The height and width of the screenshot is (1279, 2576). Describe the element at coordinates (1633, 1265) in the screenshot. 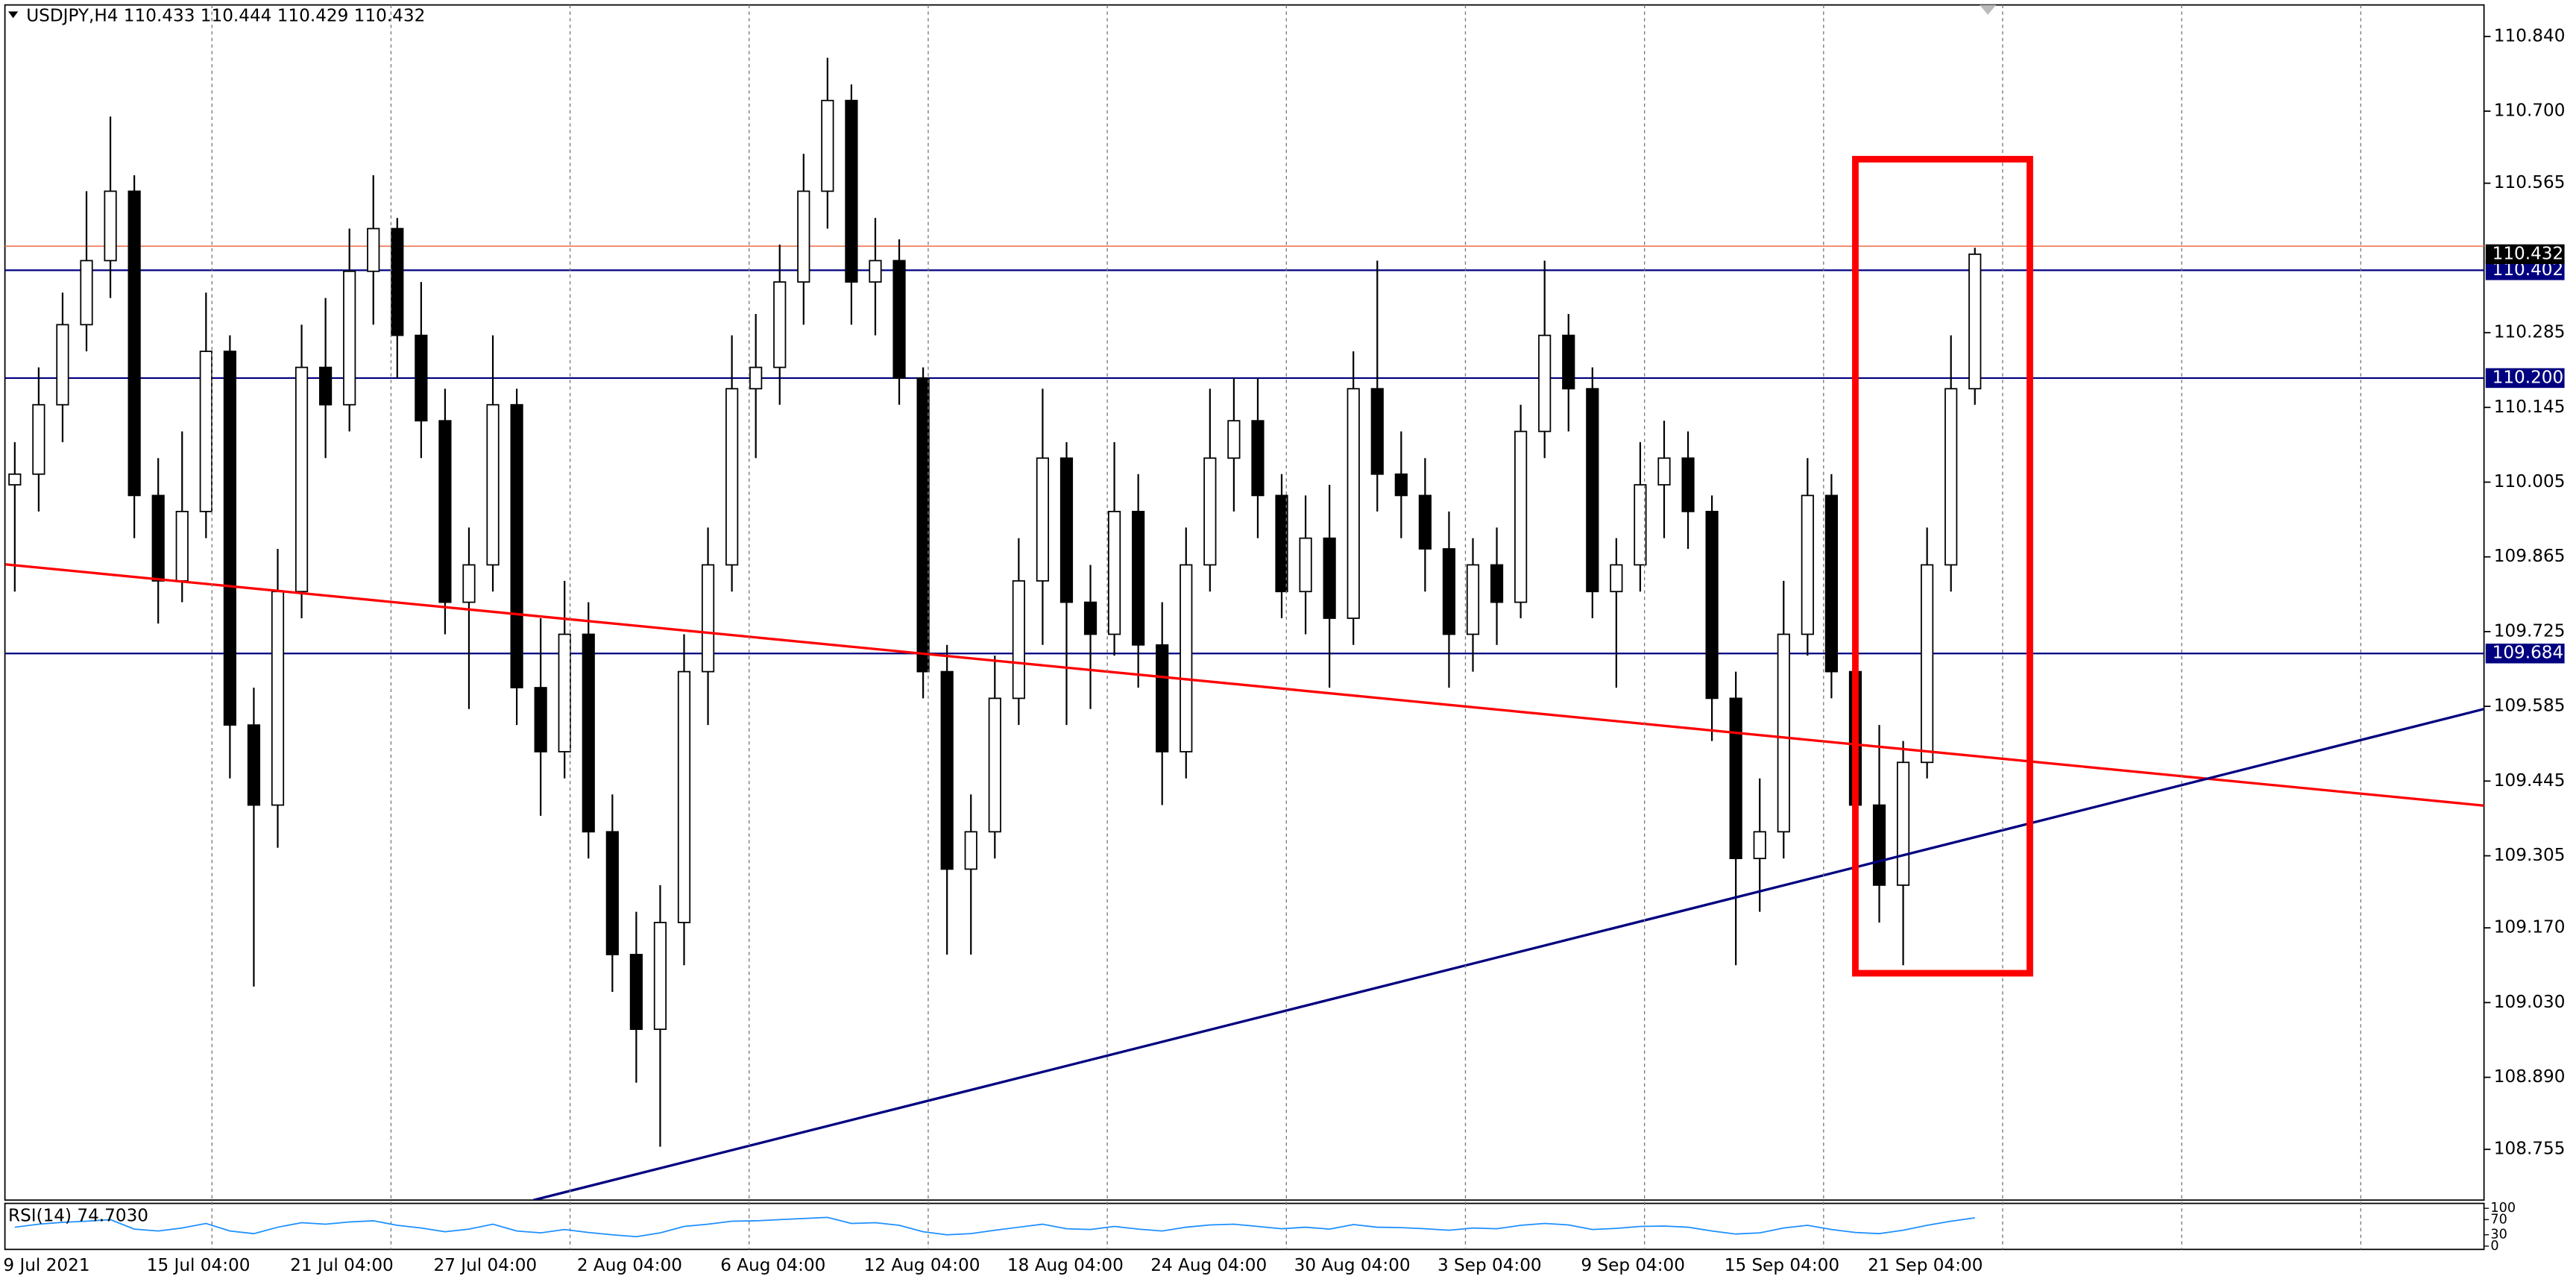

I see `x-tick-label: 9 Sep 04:00` at that location.